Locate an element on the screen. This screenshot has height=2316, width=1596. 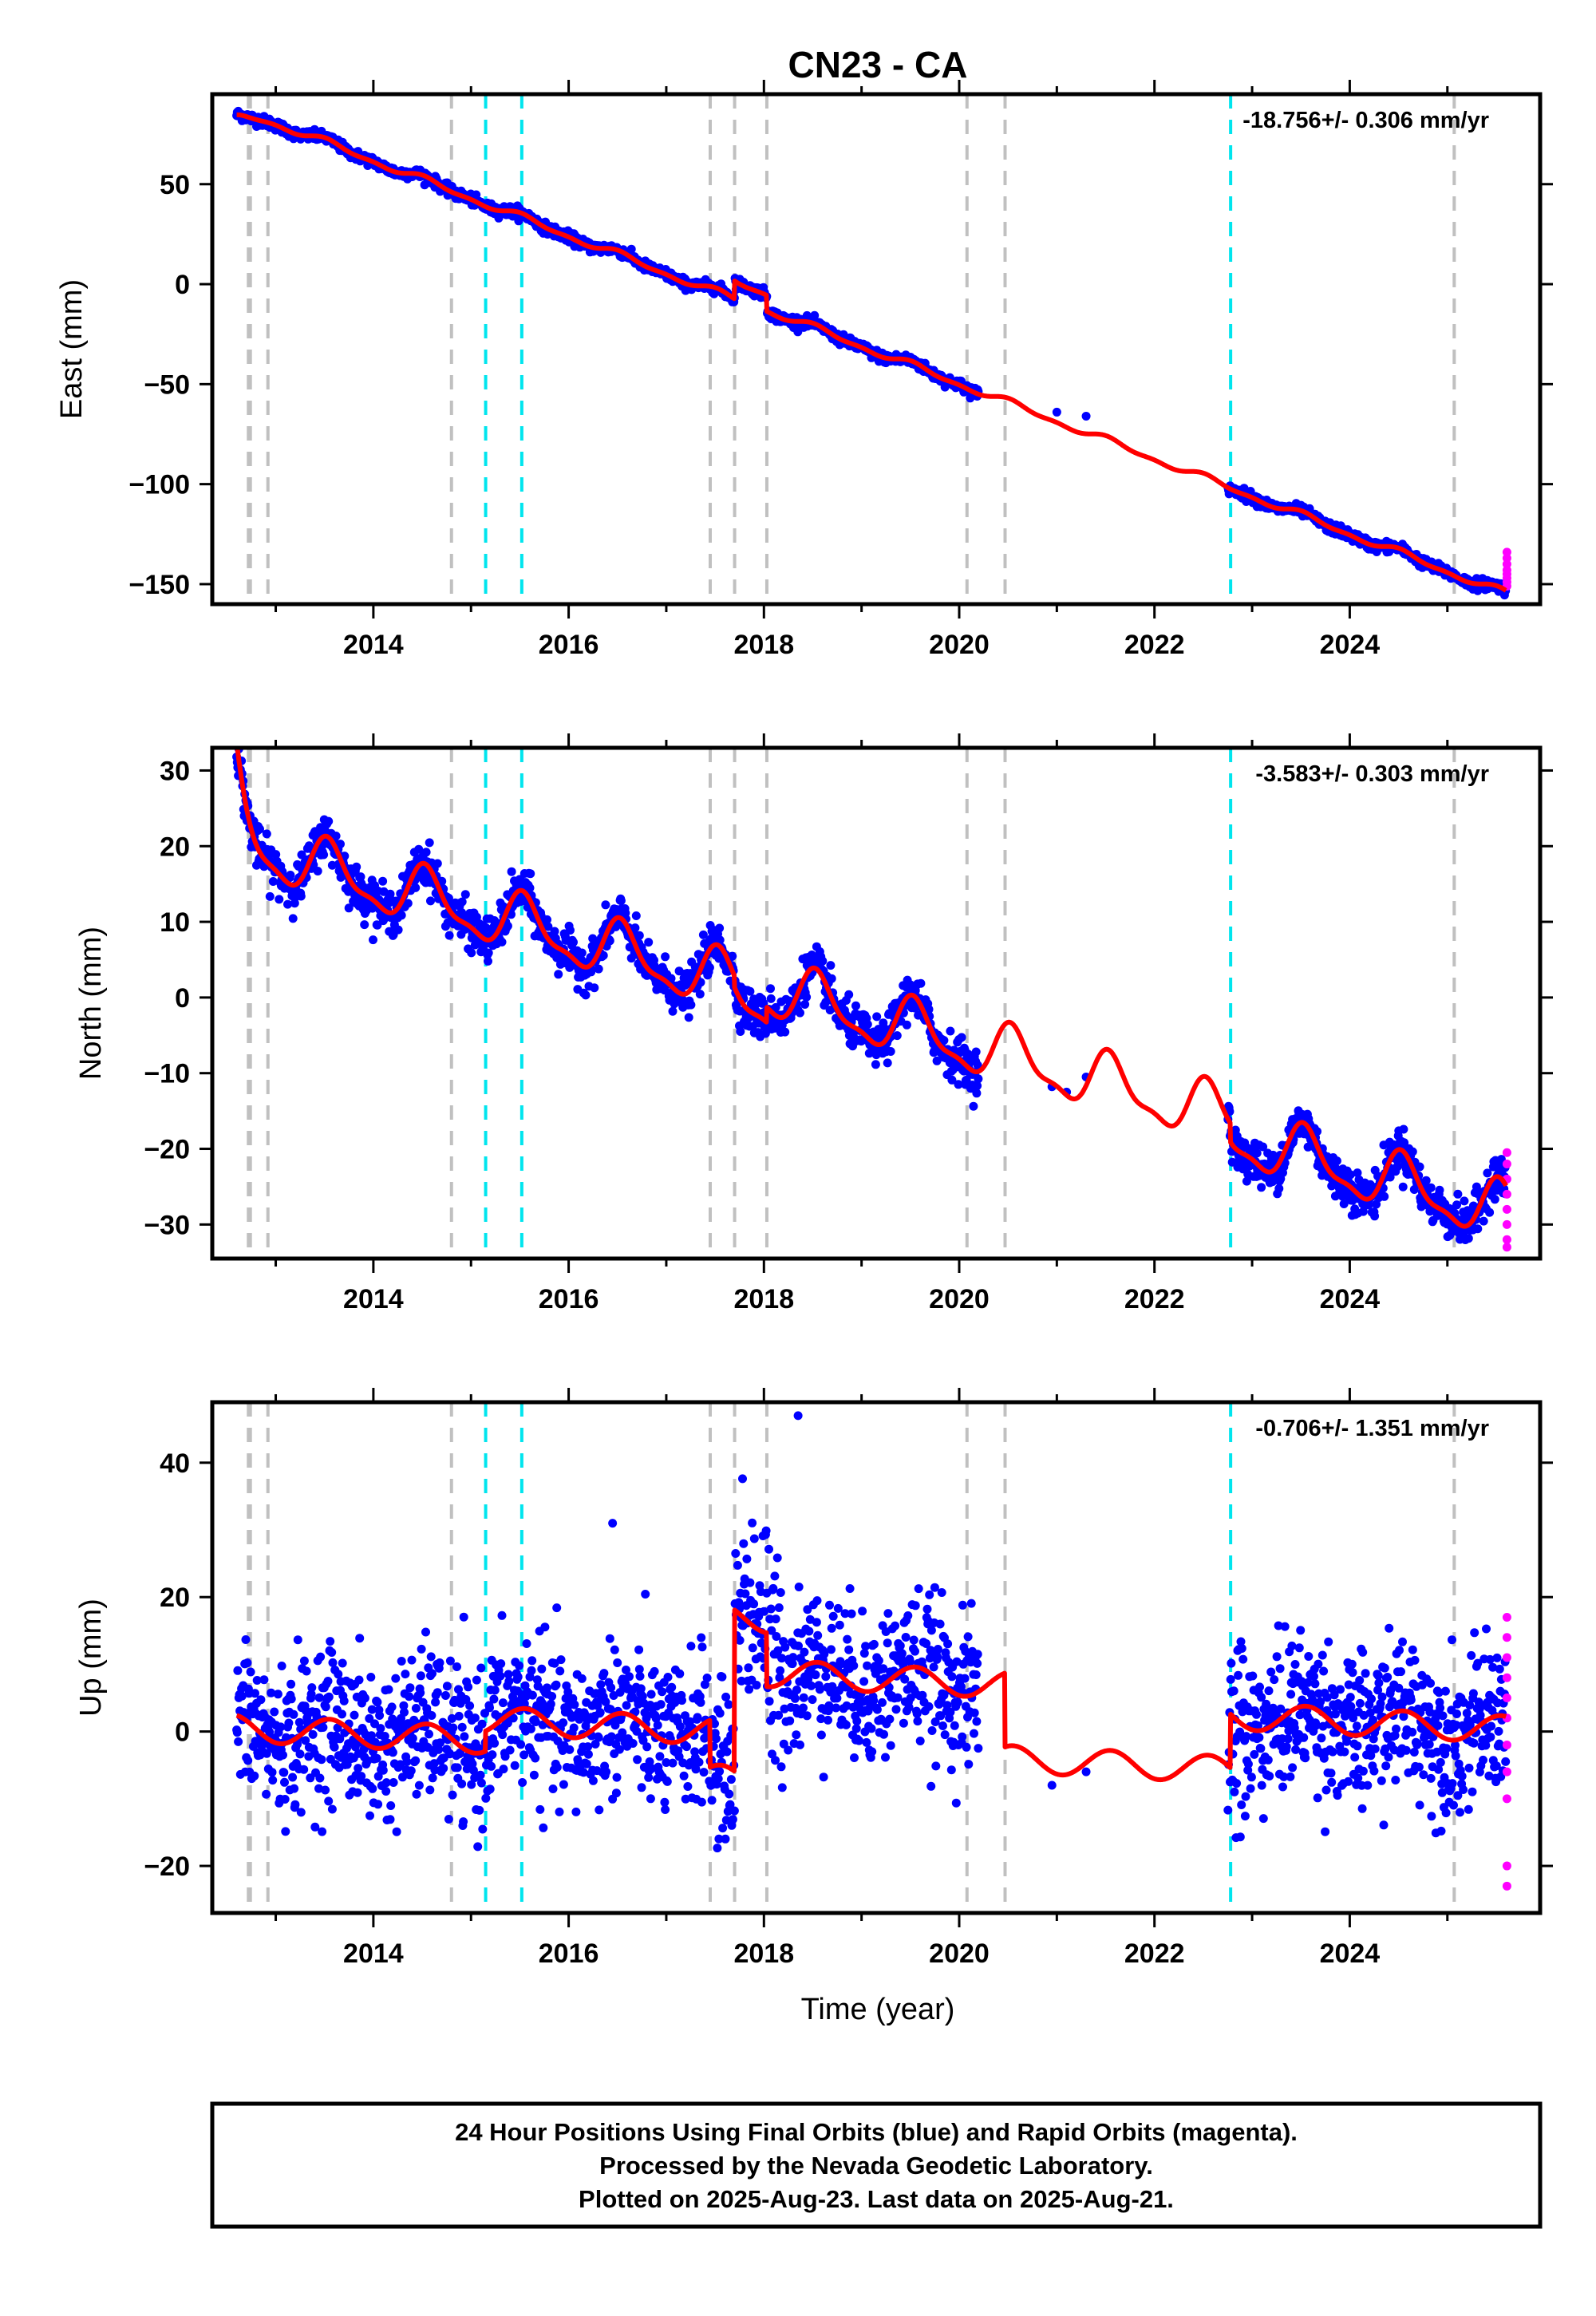
east-y-tick-label: −100 is located at coordinates (159, 485).